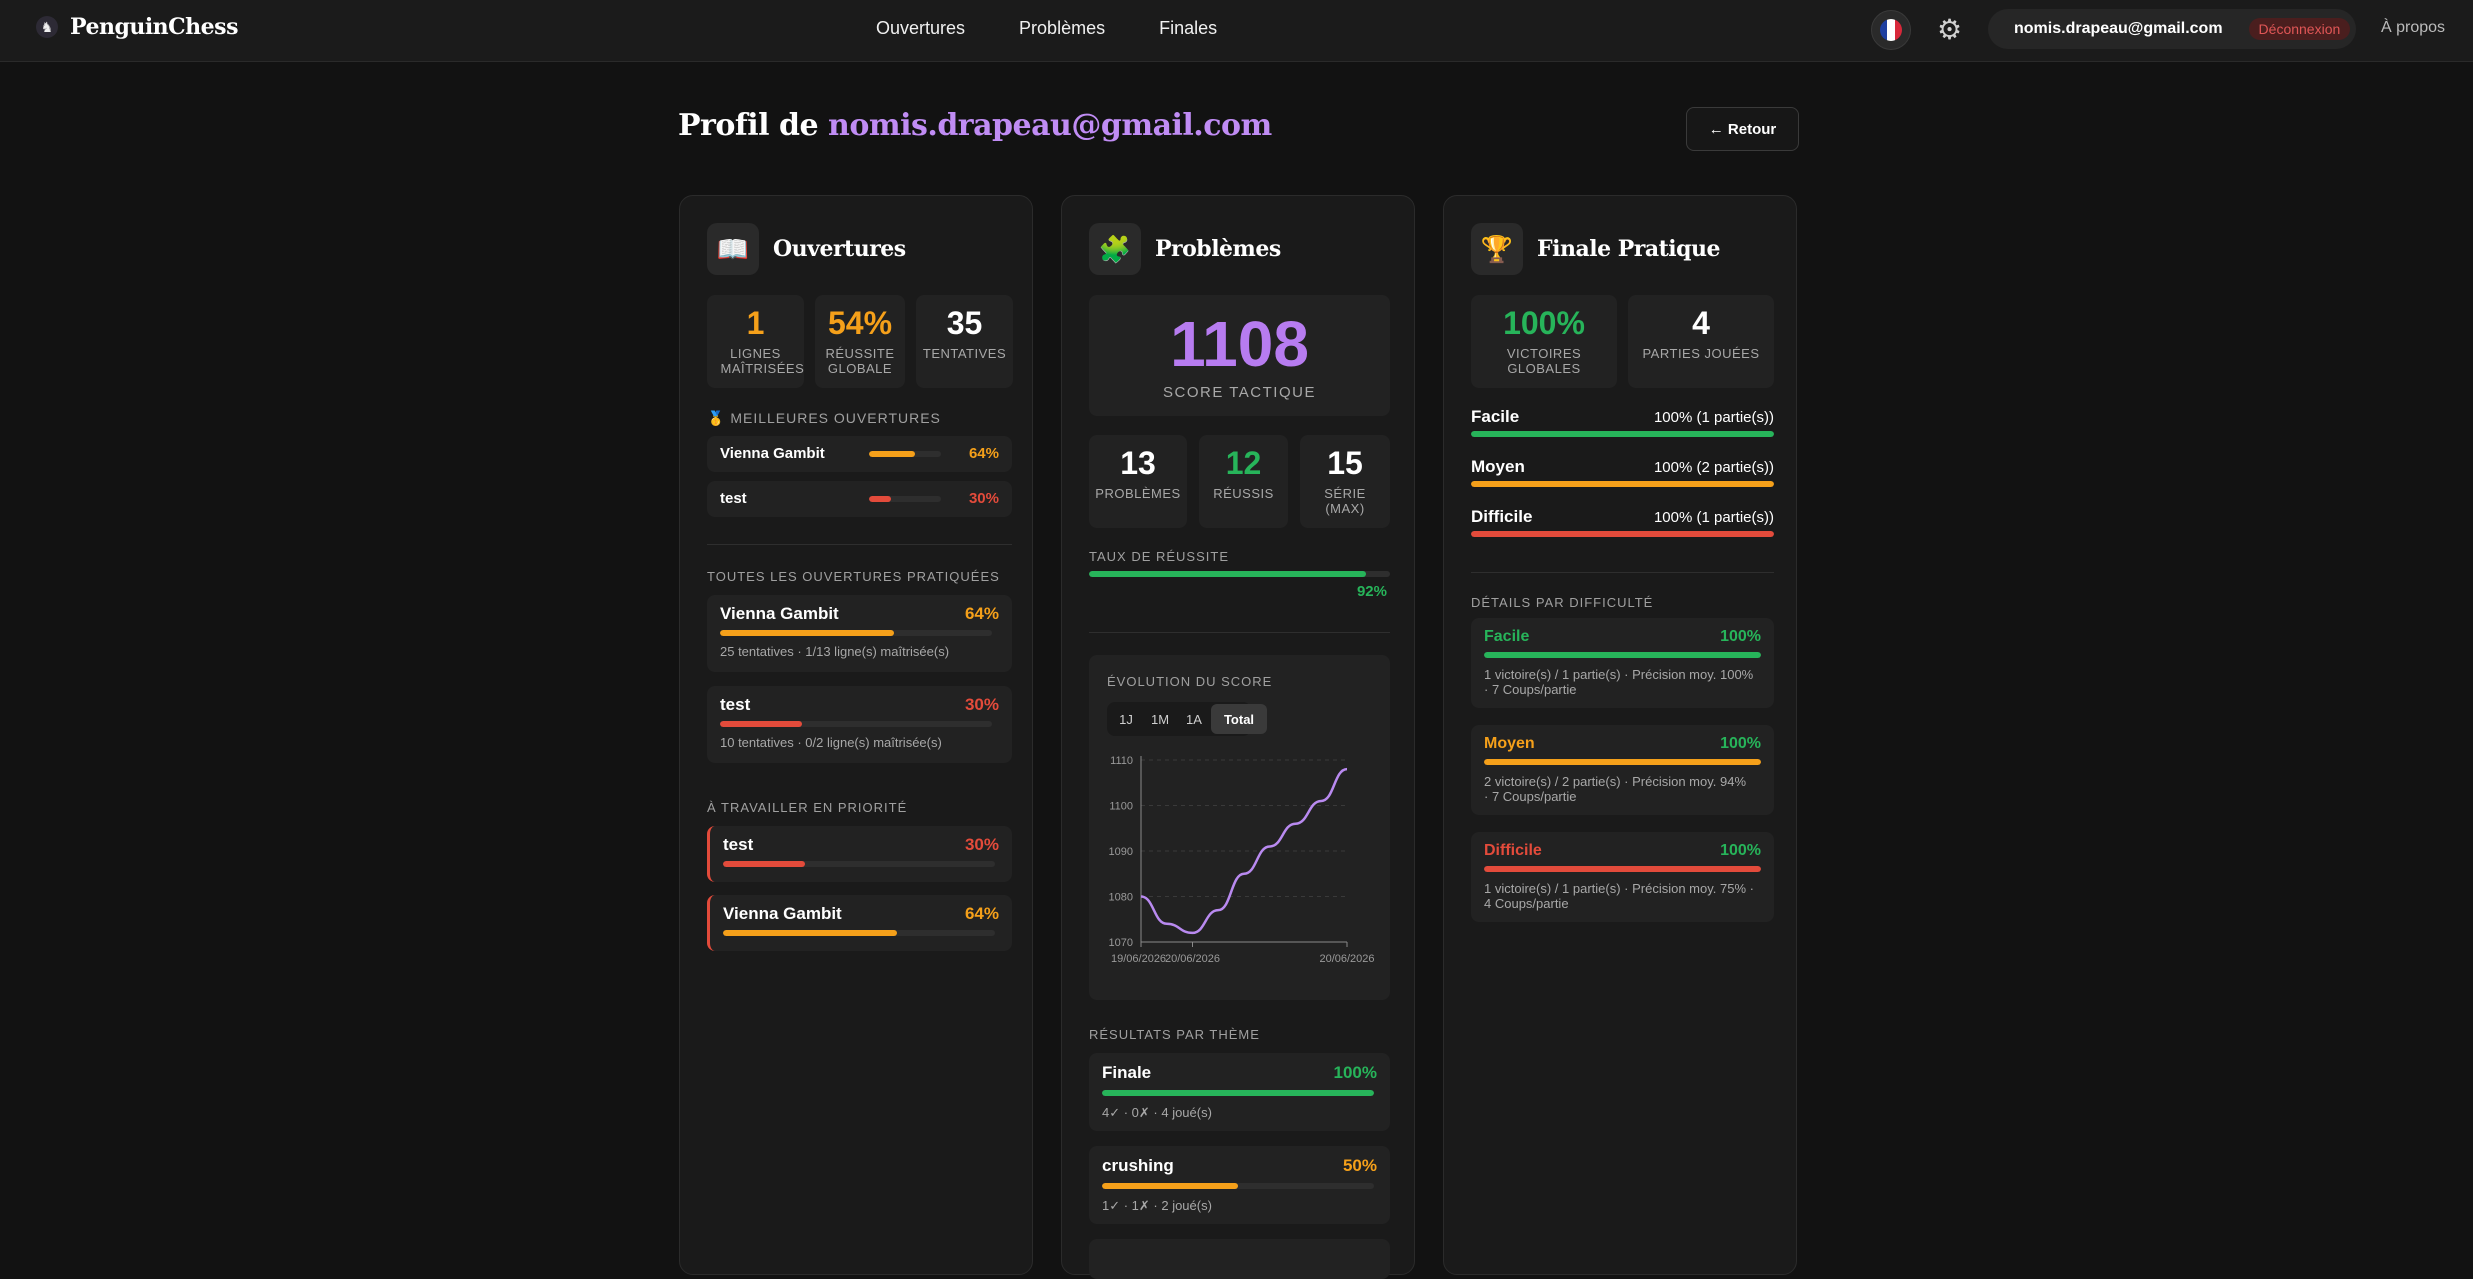 The width and height of the screenshot is (2473, 1279). What do you see at coordinates (762, 361) in the screenshot?
I see `stat-label: Lignes maîtrisées` at bounding box center [762, 361].